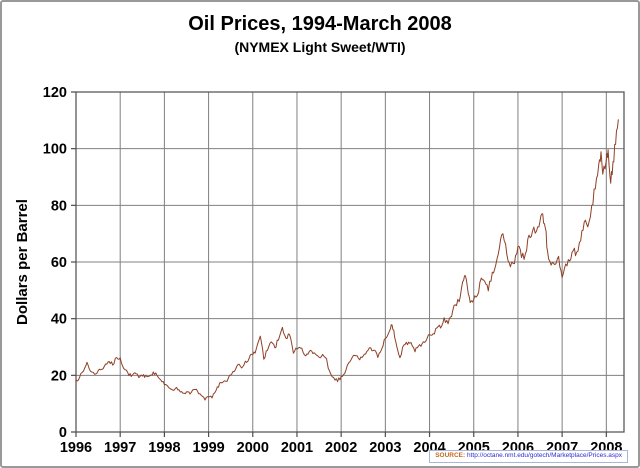 The image size is (640, 468). Describe the element at coordinates (63, 433) in the screenshot. I see `y-tick-label: 0` at that location.